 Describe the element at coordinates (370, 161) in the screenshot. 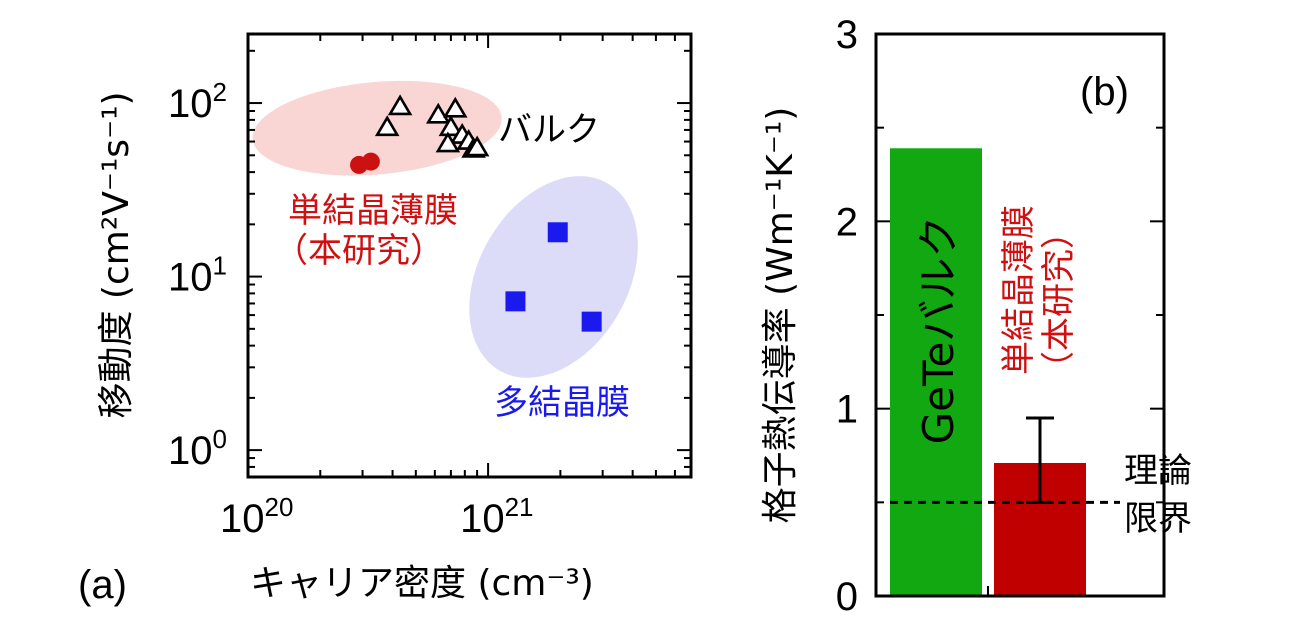

I see `single-crystal-point` at that location.